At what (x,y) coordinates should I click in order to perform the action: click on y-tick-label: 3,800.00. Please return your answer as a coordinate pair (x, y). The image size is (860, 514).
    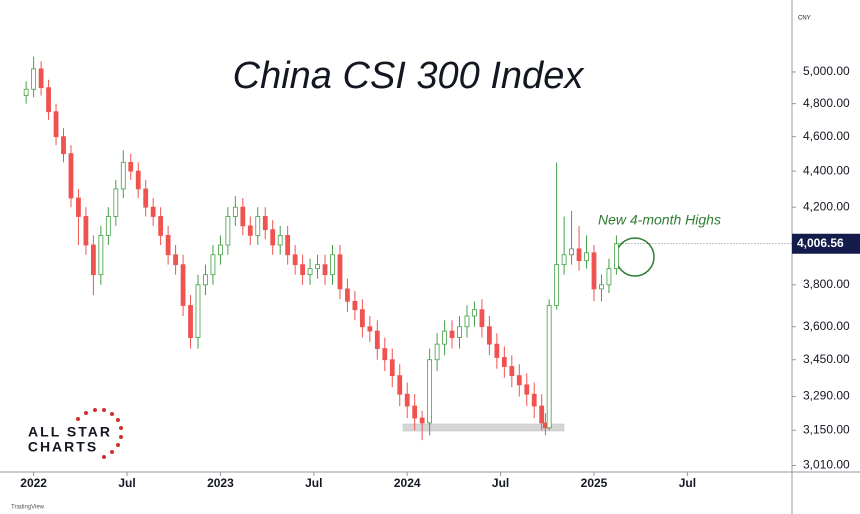
    Looking at the image, I should click on (826, 284).